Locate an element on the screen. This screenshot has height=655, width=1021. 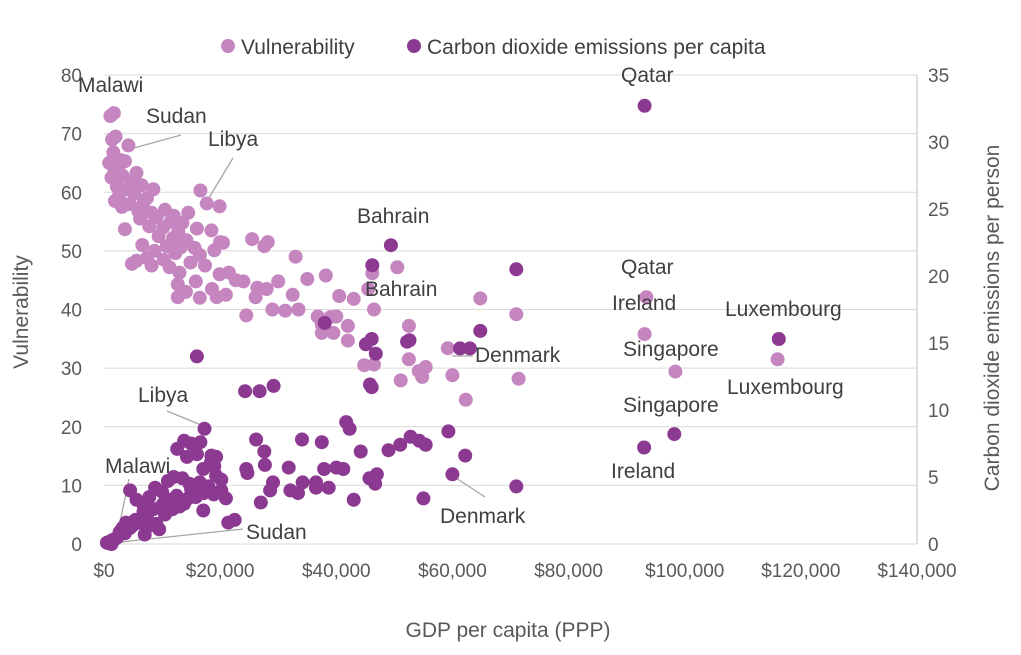
x-tick-label: $100,000 is located at coordinates (684, 571).